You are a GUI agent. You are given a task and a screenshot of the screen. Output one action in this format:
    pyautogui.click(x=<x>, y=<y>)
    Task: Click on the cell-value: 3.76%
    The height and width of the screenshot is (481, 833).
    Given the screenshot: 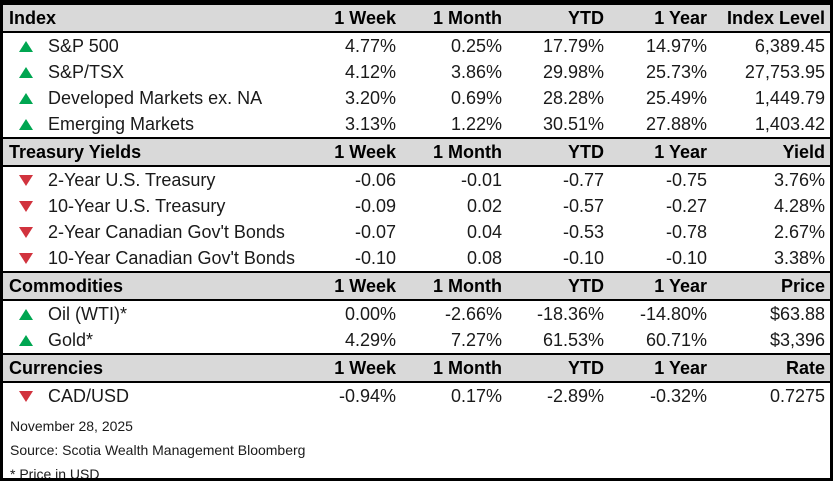 What is the action you would take?
    pyautogui.click(x=799, y=179)
    